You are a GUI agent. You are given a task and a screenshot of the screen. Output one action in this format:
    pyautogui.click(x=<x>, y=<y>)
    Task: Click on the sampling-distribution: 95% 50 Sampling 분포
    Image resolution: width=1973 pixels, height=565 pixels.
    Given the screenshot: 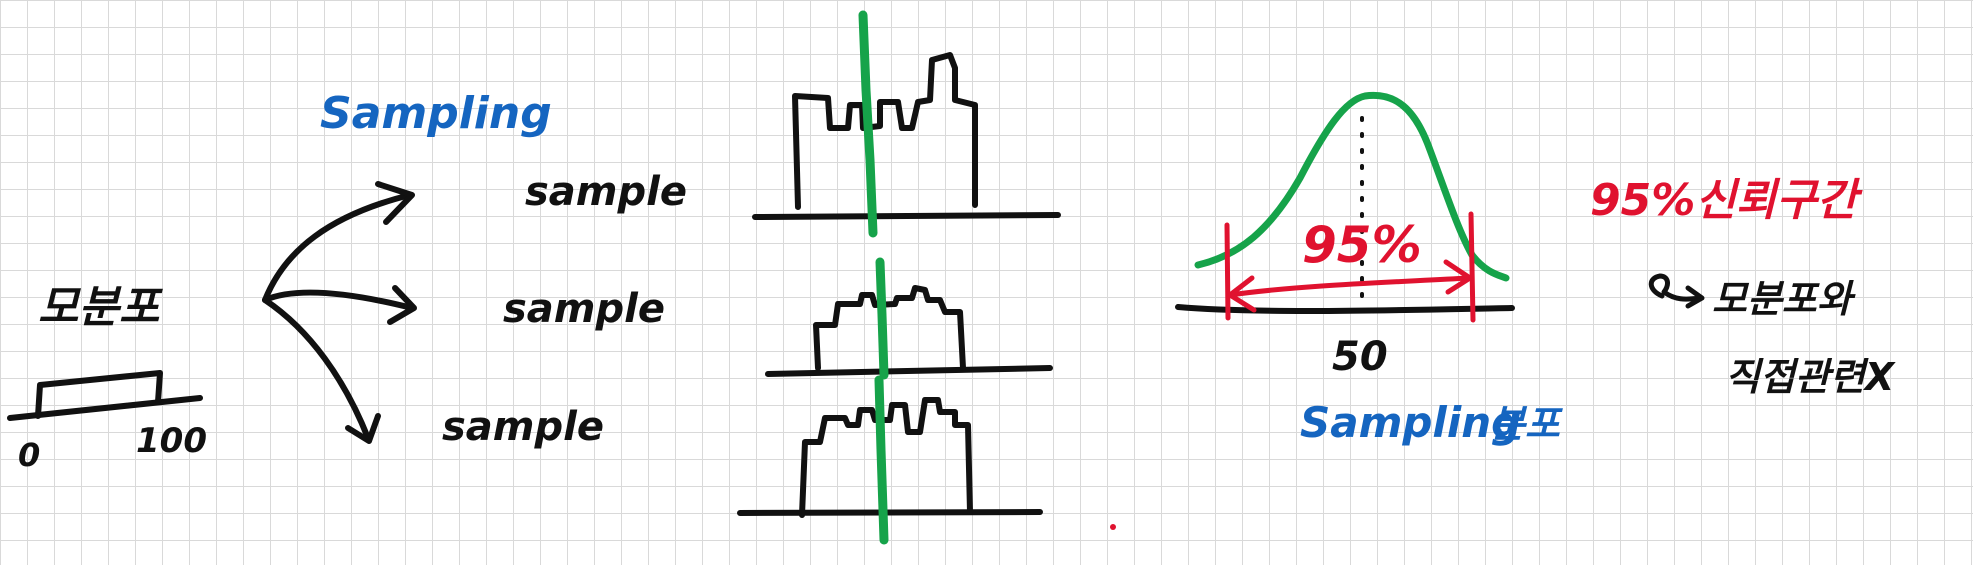 What is the action you would take?
    pyautogui.click(x=1369, y=269)
    